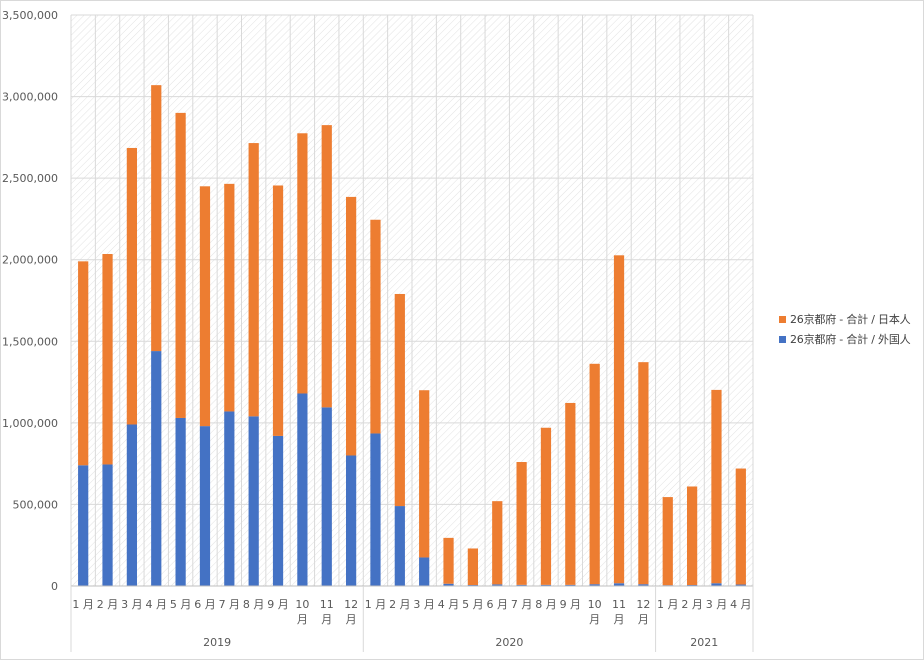 The height and width of the screenshot is (665, 924). Describe the element at coordinates (782, 319) in the screenshot. I see `legend-swatch-japanese` at that location.